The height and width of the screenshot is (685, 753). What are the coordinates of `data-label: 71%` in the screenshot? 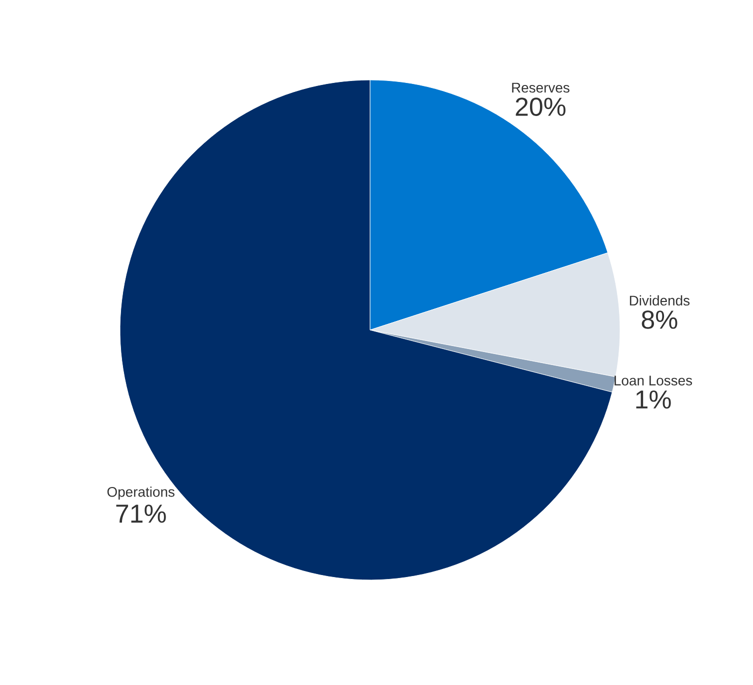 It's located at (141, 513).